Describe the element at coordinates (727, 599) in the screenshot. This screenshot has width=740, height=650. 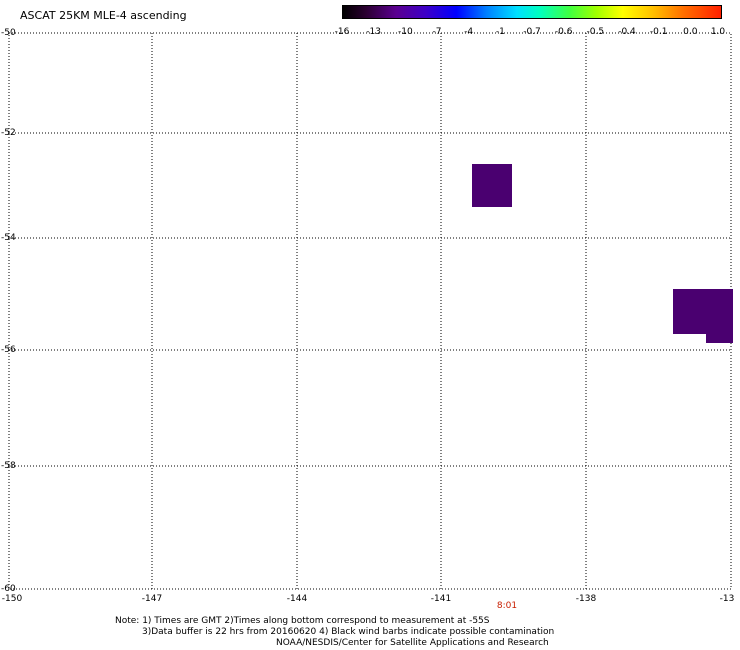
I see `longitude-label: -13` at that location.